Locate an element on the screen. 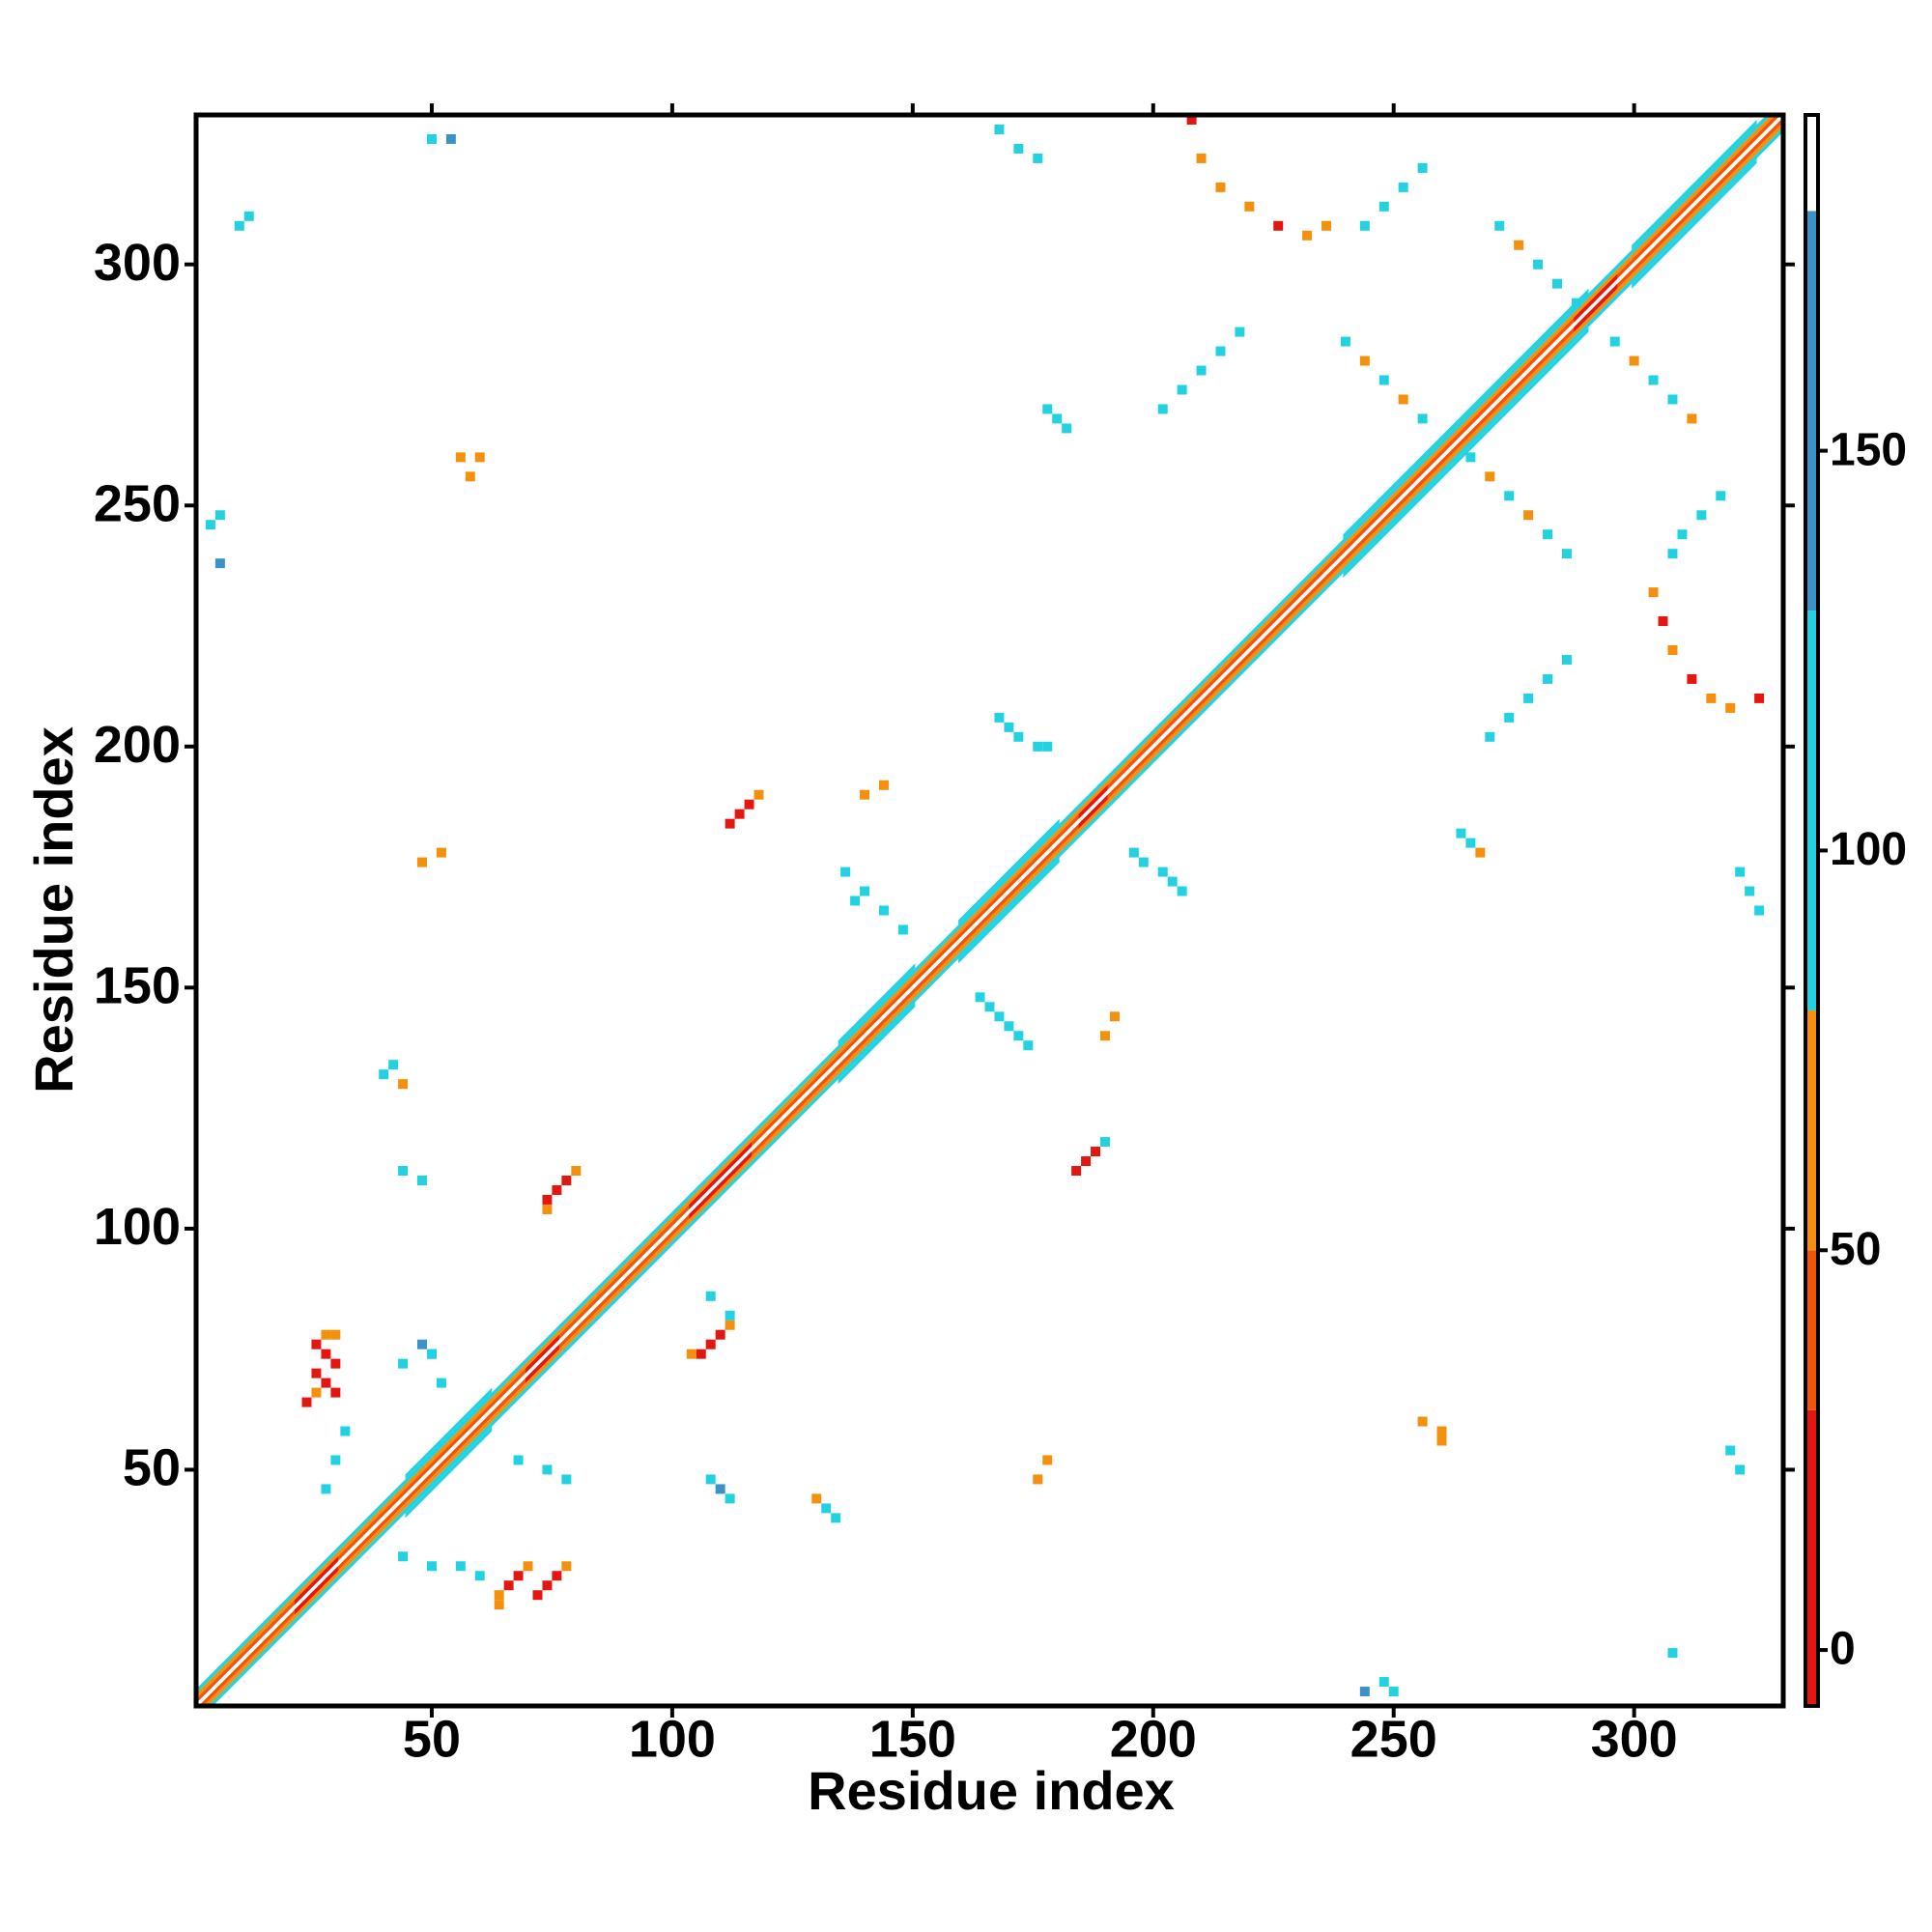 This screenshot has width=1932, height=1932. x-tick-label: 100 is located at coordinates (672, 1739).